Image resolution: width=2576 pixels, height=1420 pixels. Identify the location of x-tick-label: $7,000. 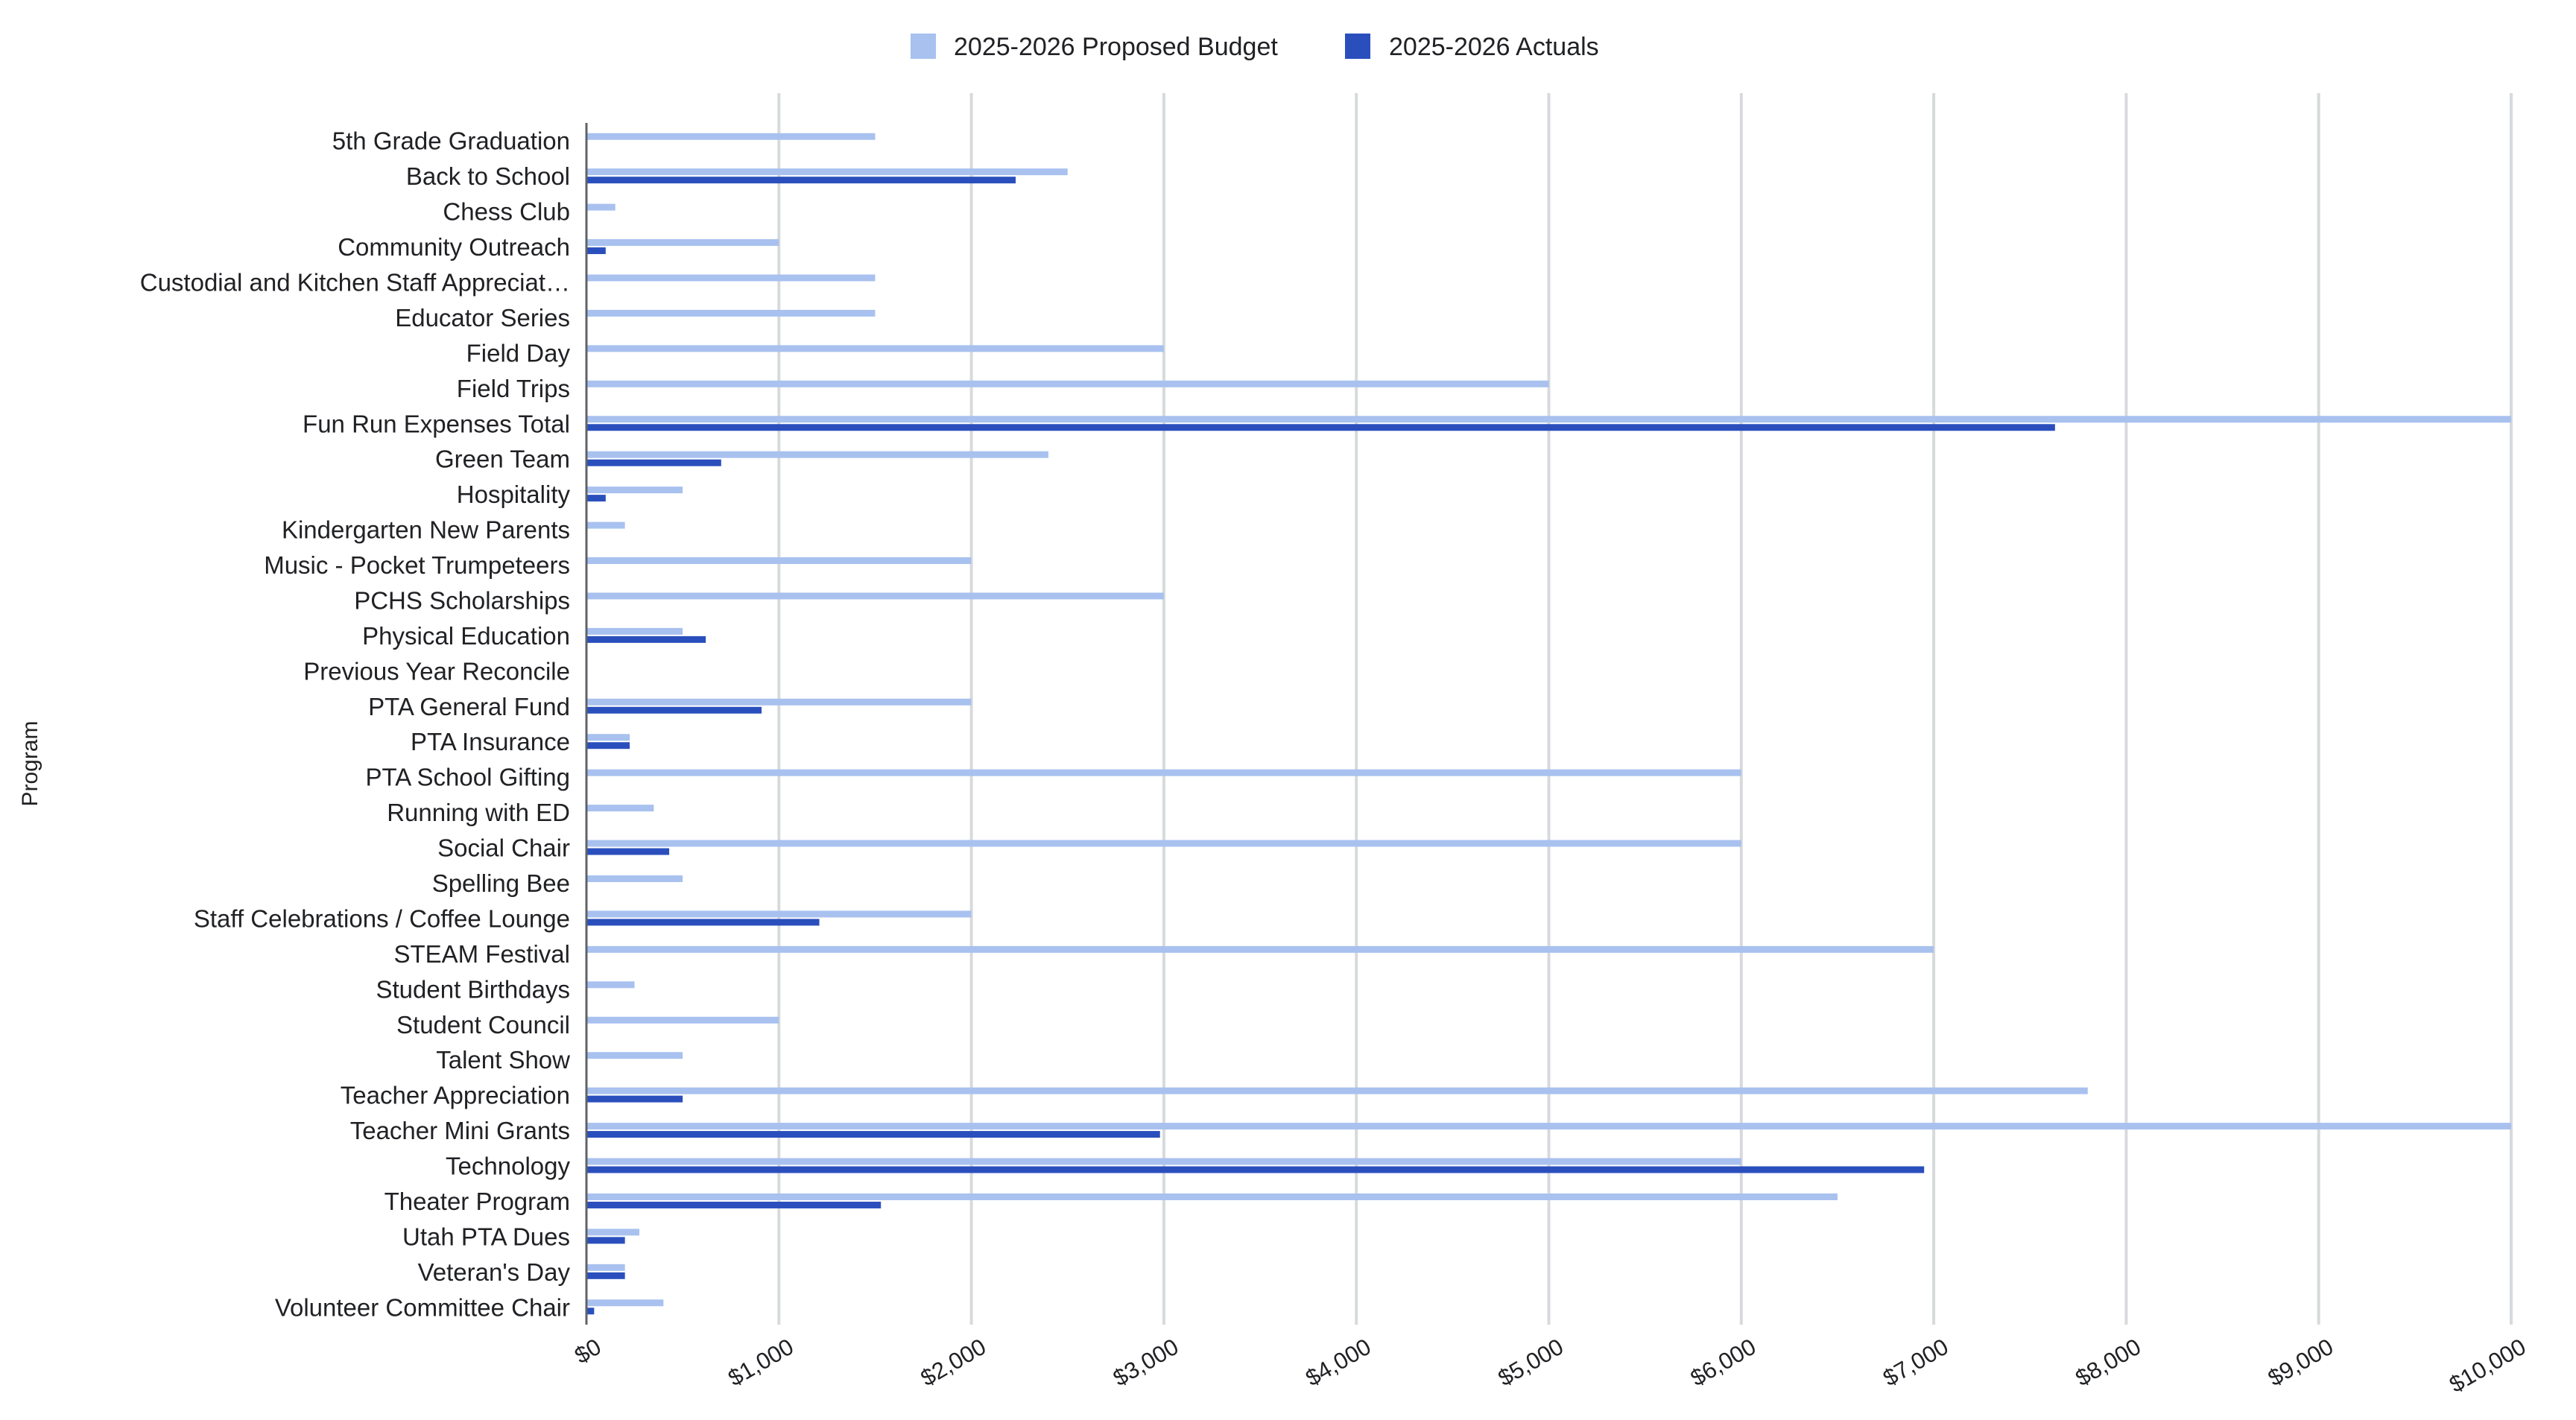
(1916, 1363).